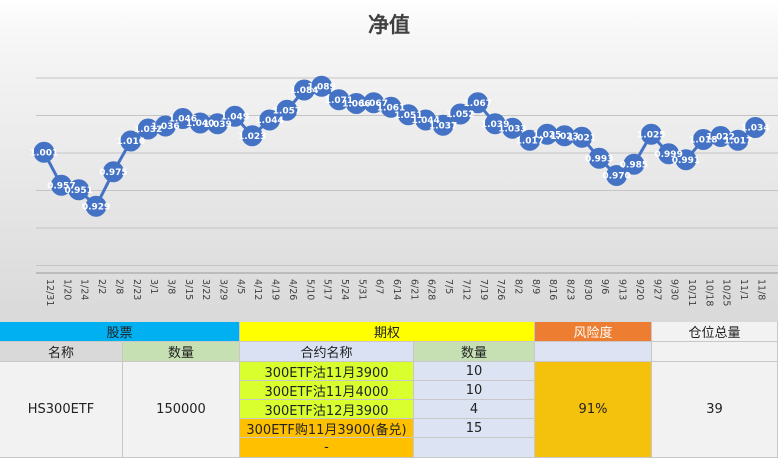 This screenshot has height=458, width=778. What do you see at coordinates (474, 428) in the screenshot?
I see `option-quantity-4: 15` at bounding box center [474, 428].